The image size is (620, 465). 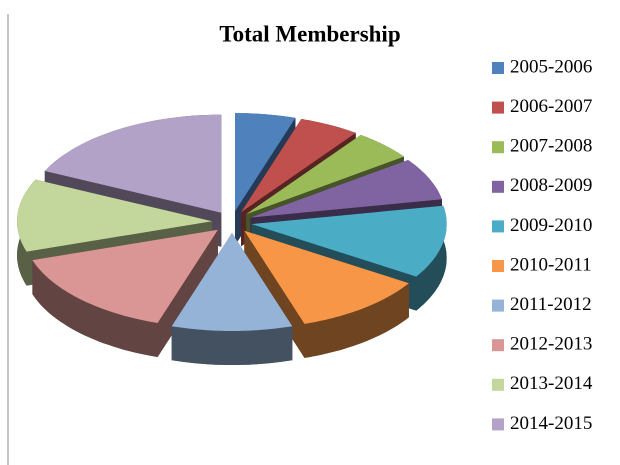 What do you see at coordinates (551, 383) in the screenshot?
I see `legend-label: 2013-2014` at bounding box center [551, 383].